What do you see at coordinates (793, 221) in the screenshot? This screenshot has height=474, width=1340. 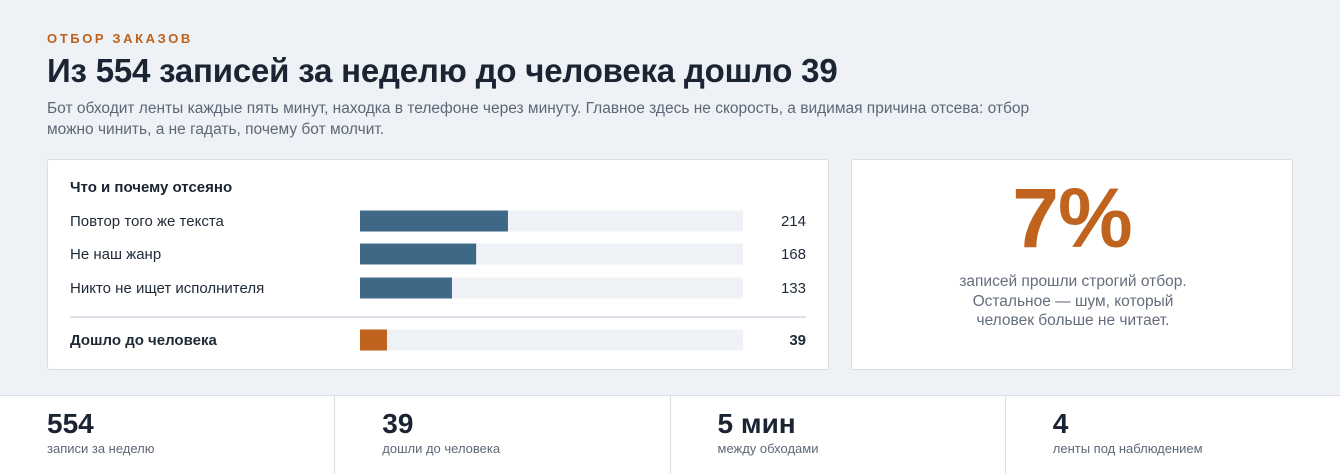 I see `bar-value-label: 214` at bounding box center [793, 221].